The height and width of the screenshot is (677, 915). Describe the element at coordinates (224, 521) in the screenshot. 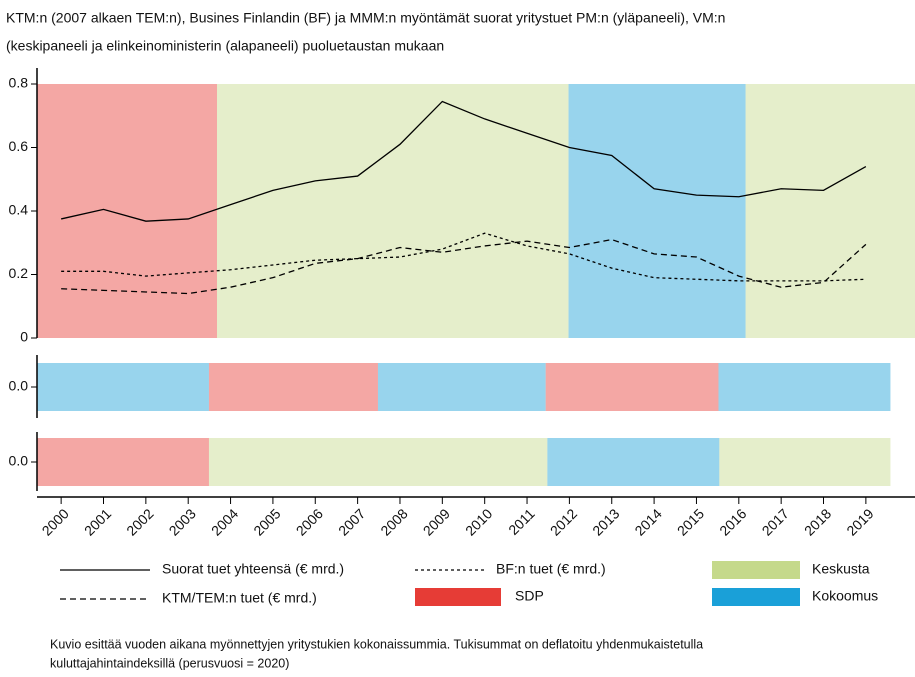

I see `x-tick-label: 2004` at that location.